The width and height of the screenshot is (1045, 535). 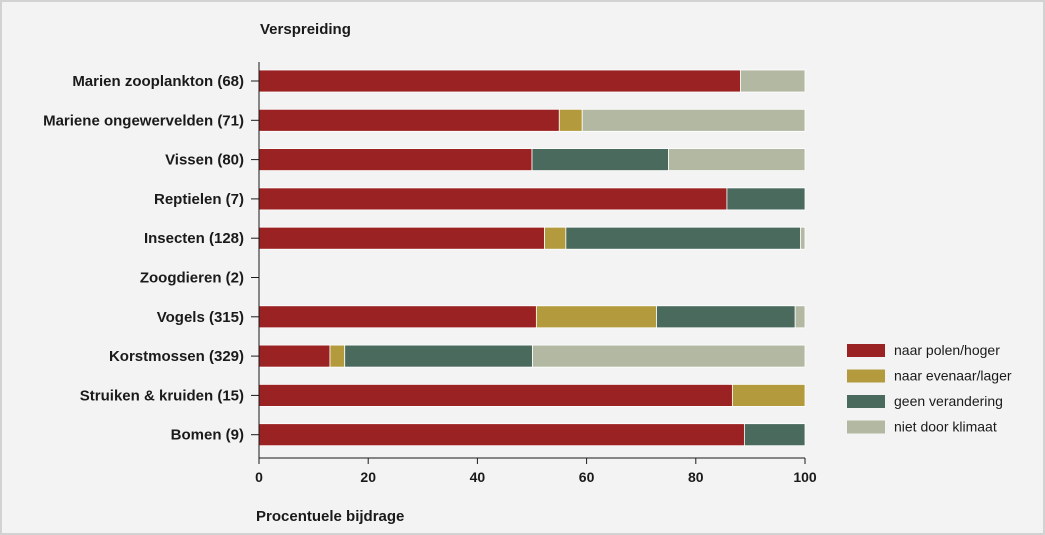 I want to click on category-label: Zoogdieren (2), so click(x=192, y=278).